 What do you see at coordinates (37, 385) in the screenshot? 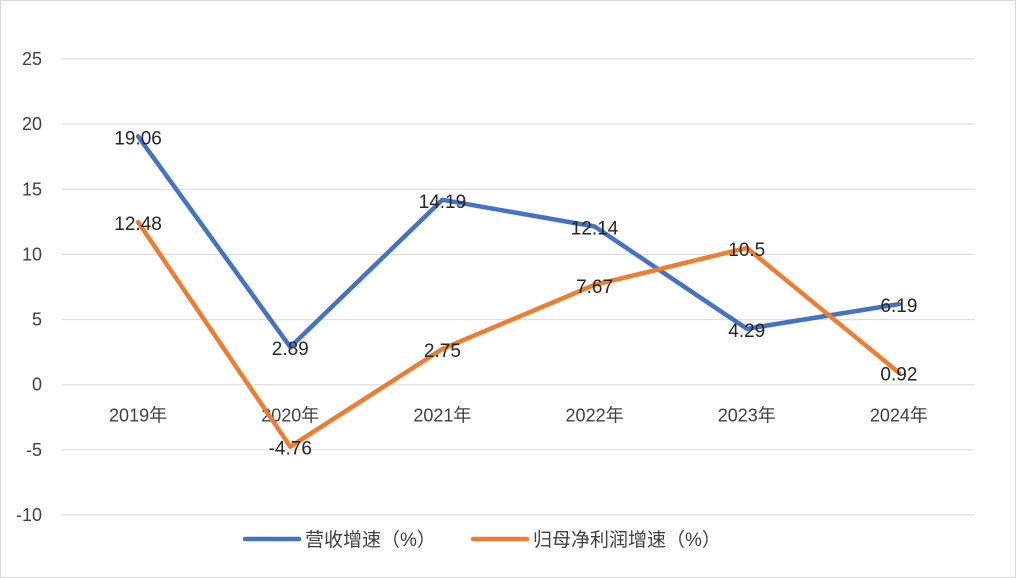
I see `y-tick-label: 0` at bounding box center [37, 385].